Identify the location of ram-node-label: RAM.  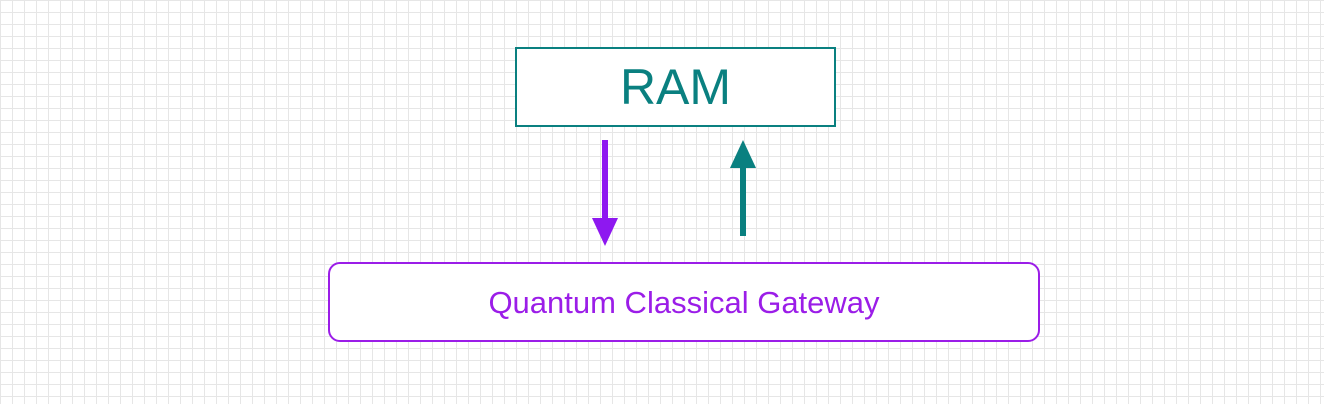
(675, 87).